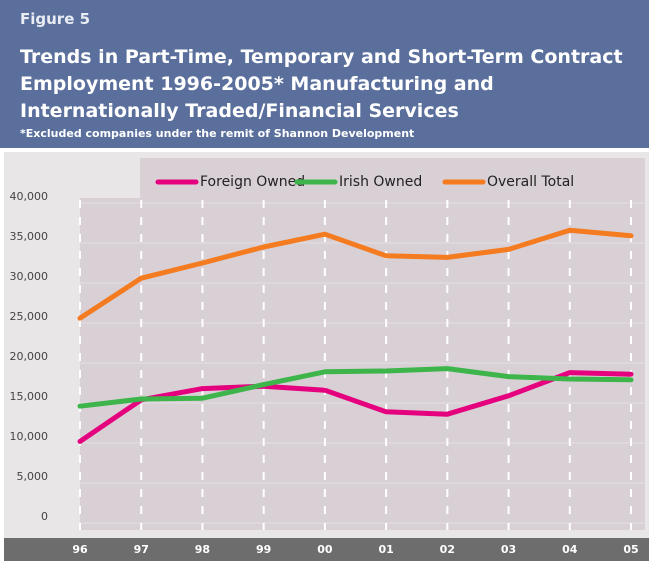  What do you see at coordinates (29, 236) in the screenshot?
I see `y-tick-label: 35,000` at bounding box center [29, 236].